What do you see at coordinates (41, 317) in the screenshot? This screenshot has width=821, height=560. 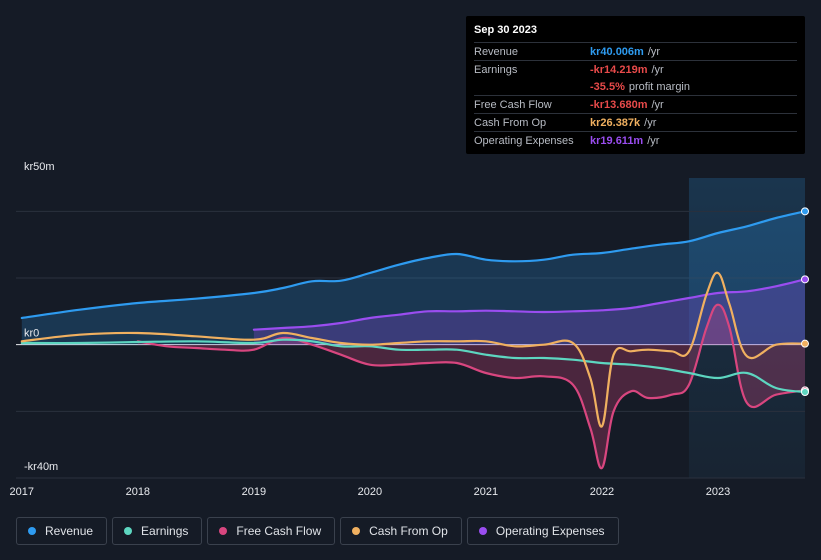 I see `y-axis: kr50m kr0 -kr40m` at bounding box center [41, 317].